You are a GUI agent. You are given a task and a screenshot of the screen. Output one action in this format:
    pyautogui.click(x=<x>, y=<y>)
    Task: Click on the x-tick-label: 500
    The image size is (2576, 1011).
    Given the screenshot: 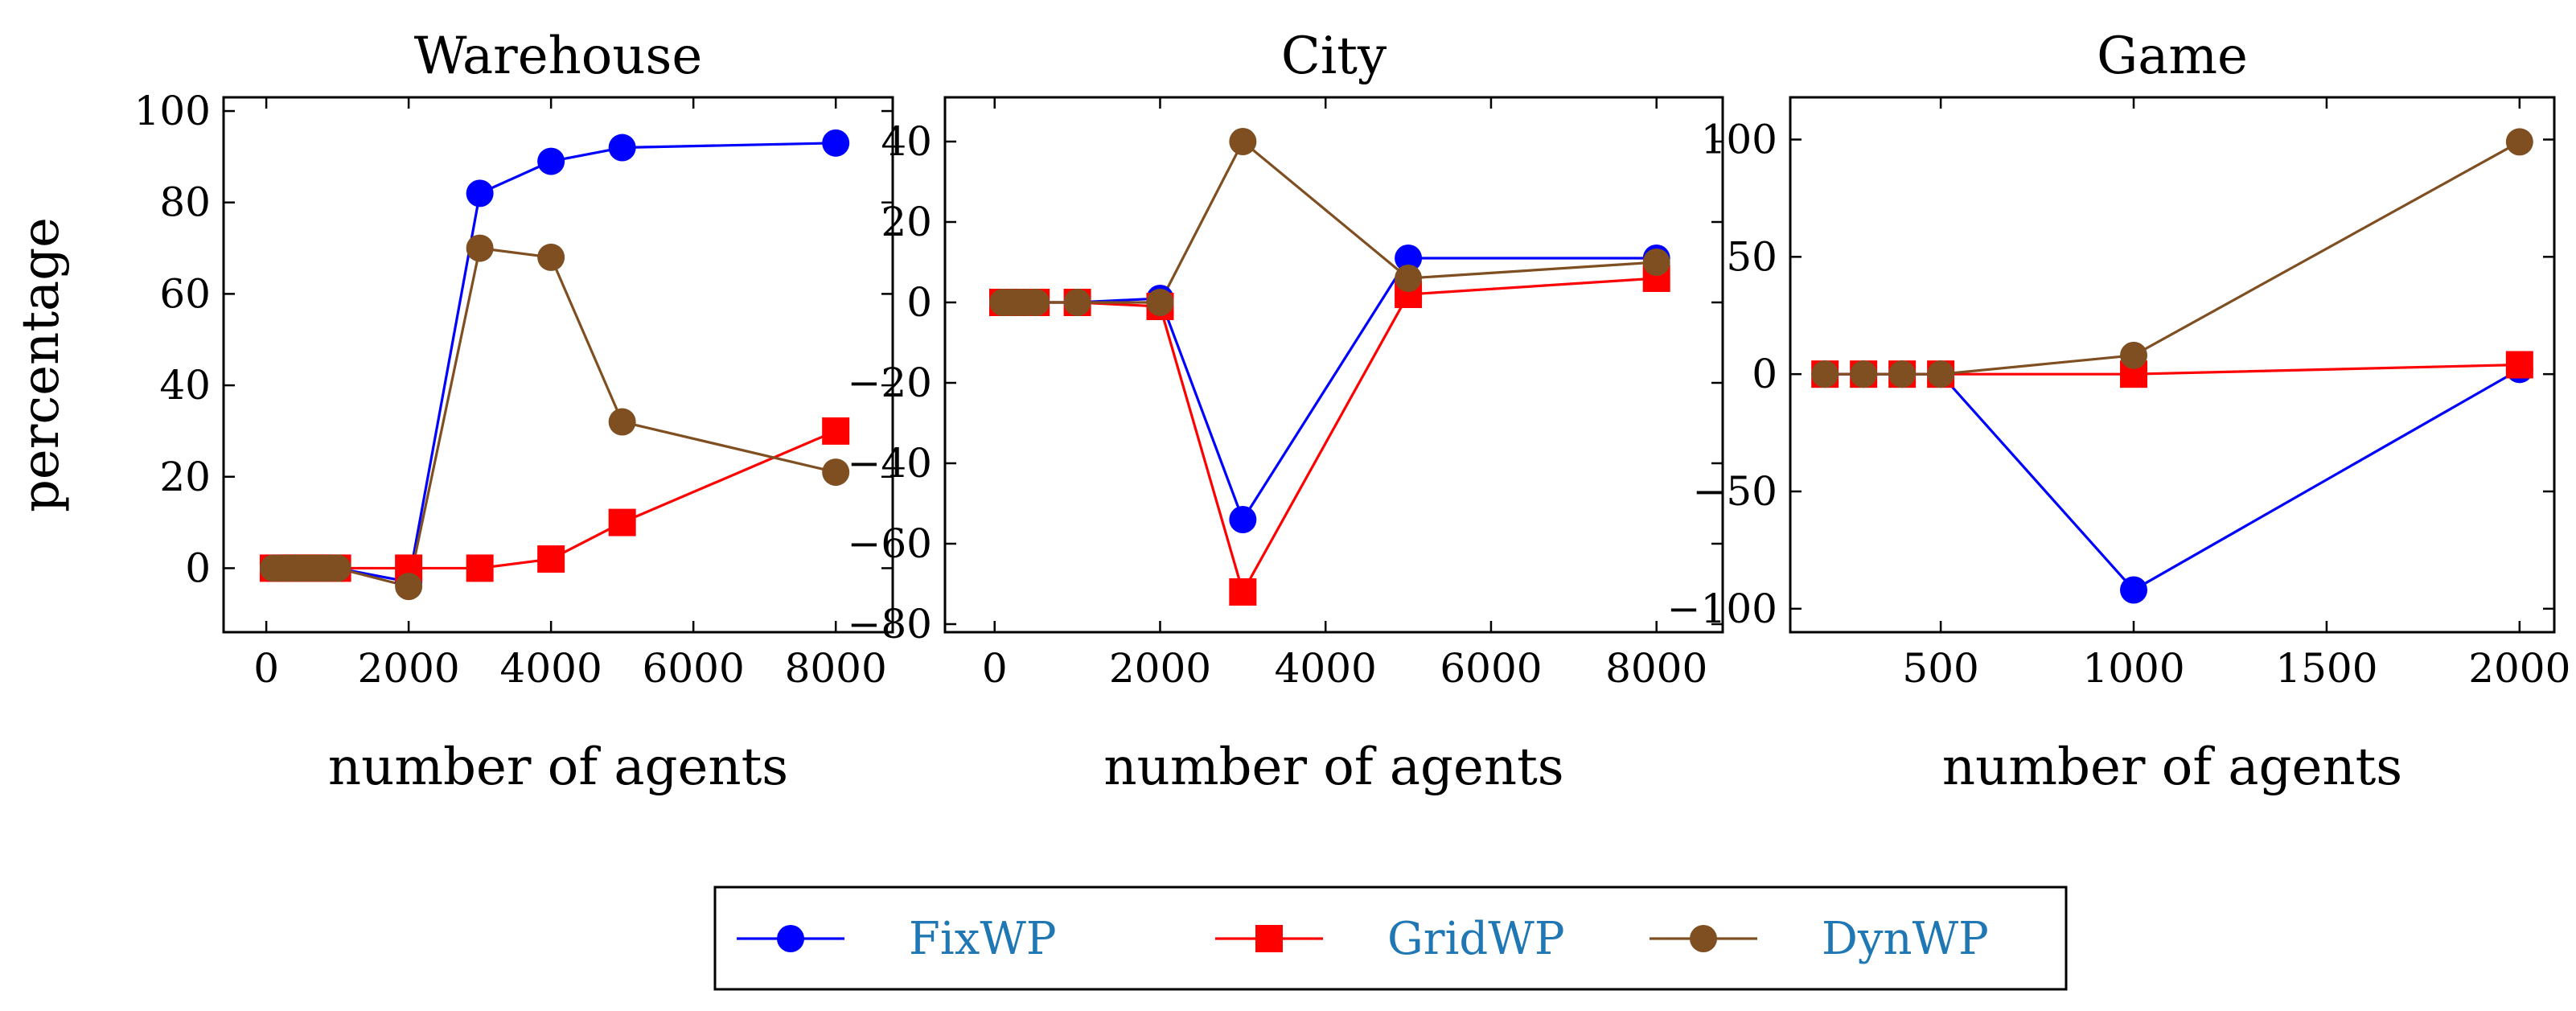 What is the action you would take?
    pyautogui.click(x=1940, y=668)
    